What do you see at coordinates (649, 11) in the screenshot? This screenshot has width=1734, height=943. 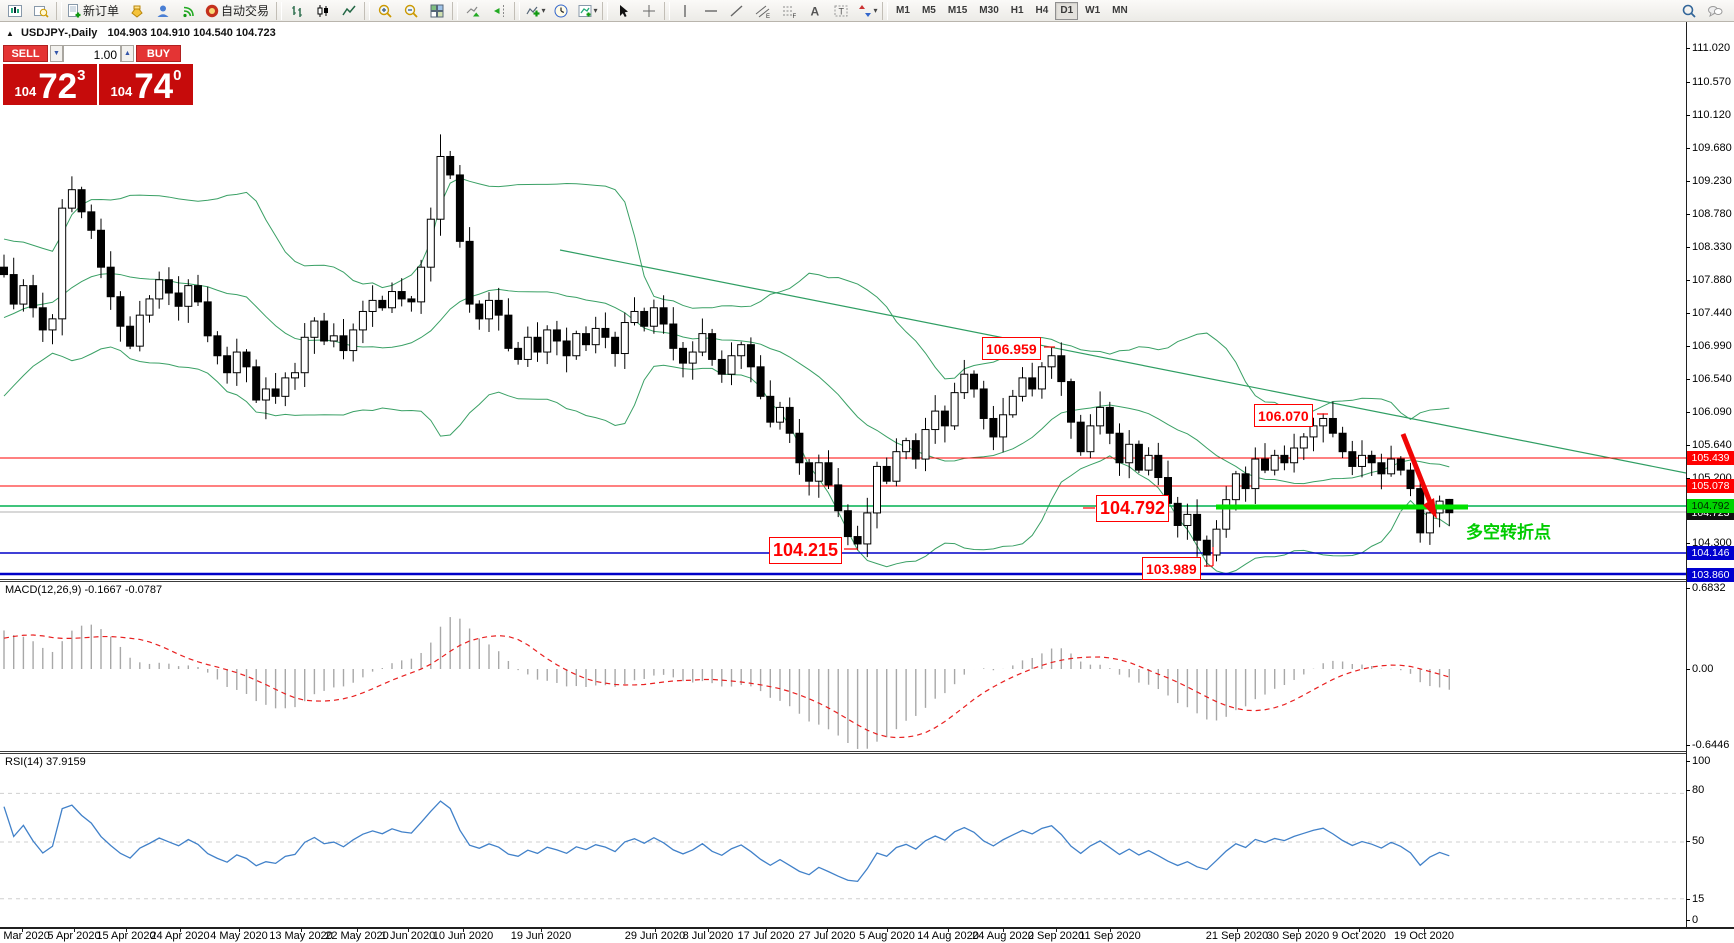 I see `toolbar-button-crosshair` at bounding box center [649, 11].